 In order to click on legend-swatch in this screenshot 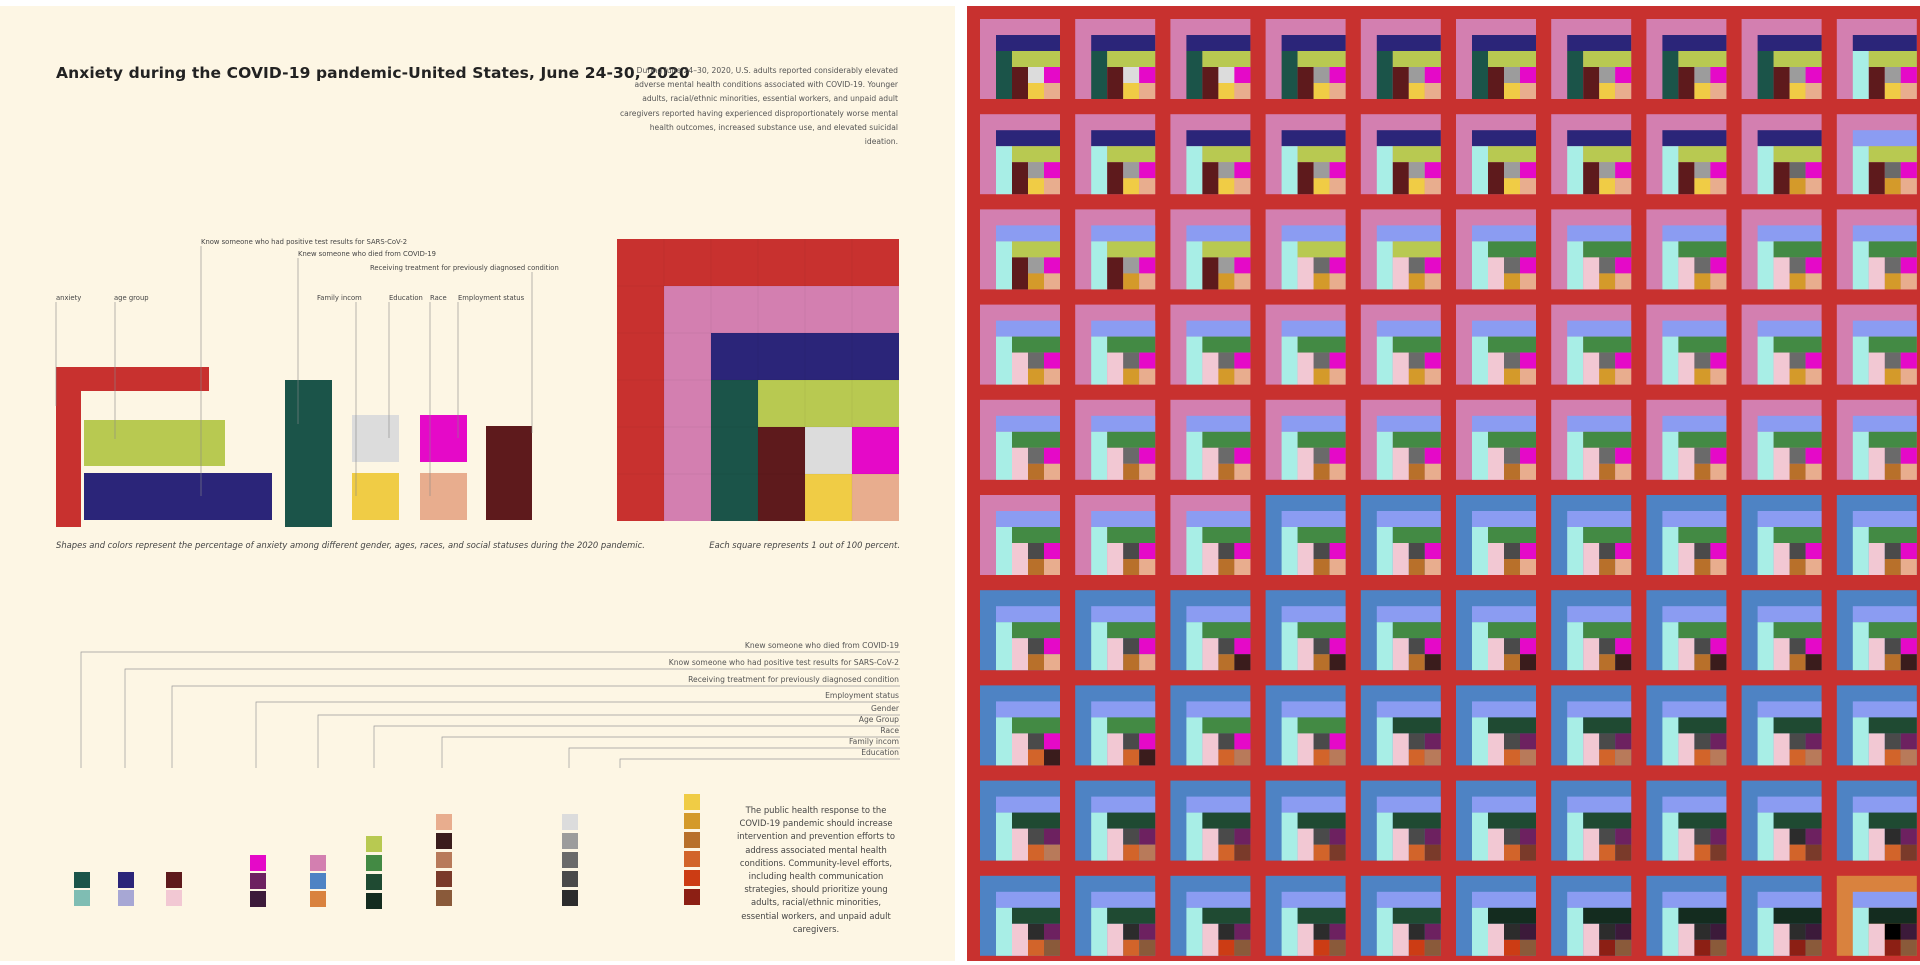, I will do `click(374, 863)`.